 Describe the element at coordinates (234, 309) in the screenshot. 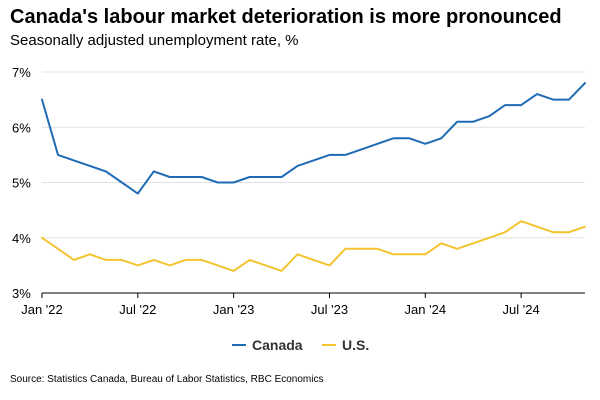

I see `x-tick-label: Jan '23` at that location.